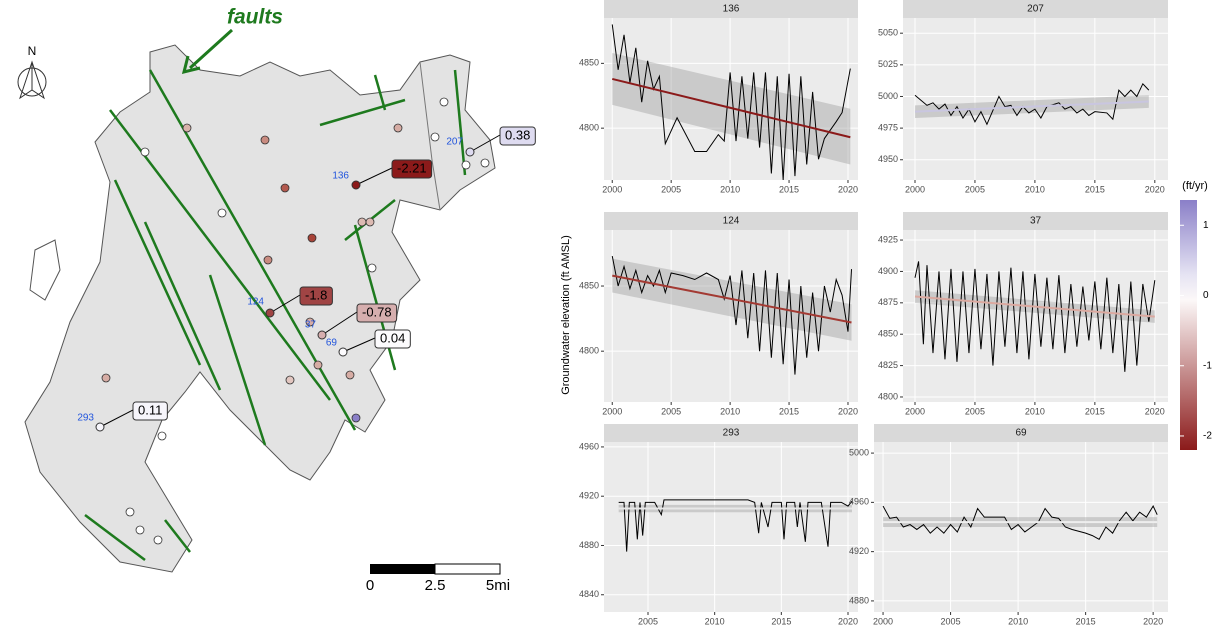 Image resolution: width=1217 pixels, height=629 pixels. Describe the element at coordinates (207, 51) in the screenshot. I see `annotation-arrow` at that location.